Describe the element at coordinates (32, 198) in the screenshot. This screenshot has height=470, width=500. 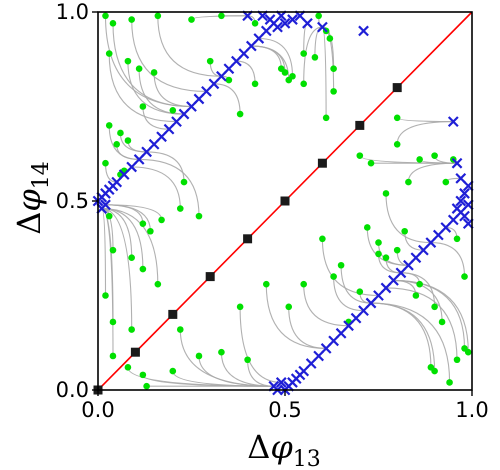
I see `y-axis-label: Δφ14` at that location.